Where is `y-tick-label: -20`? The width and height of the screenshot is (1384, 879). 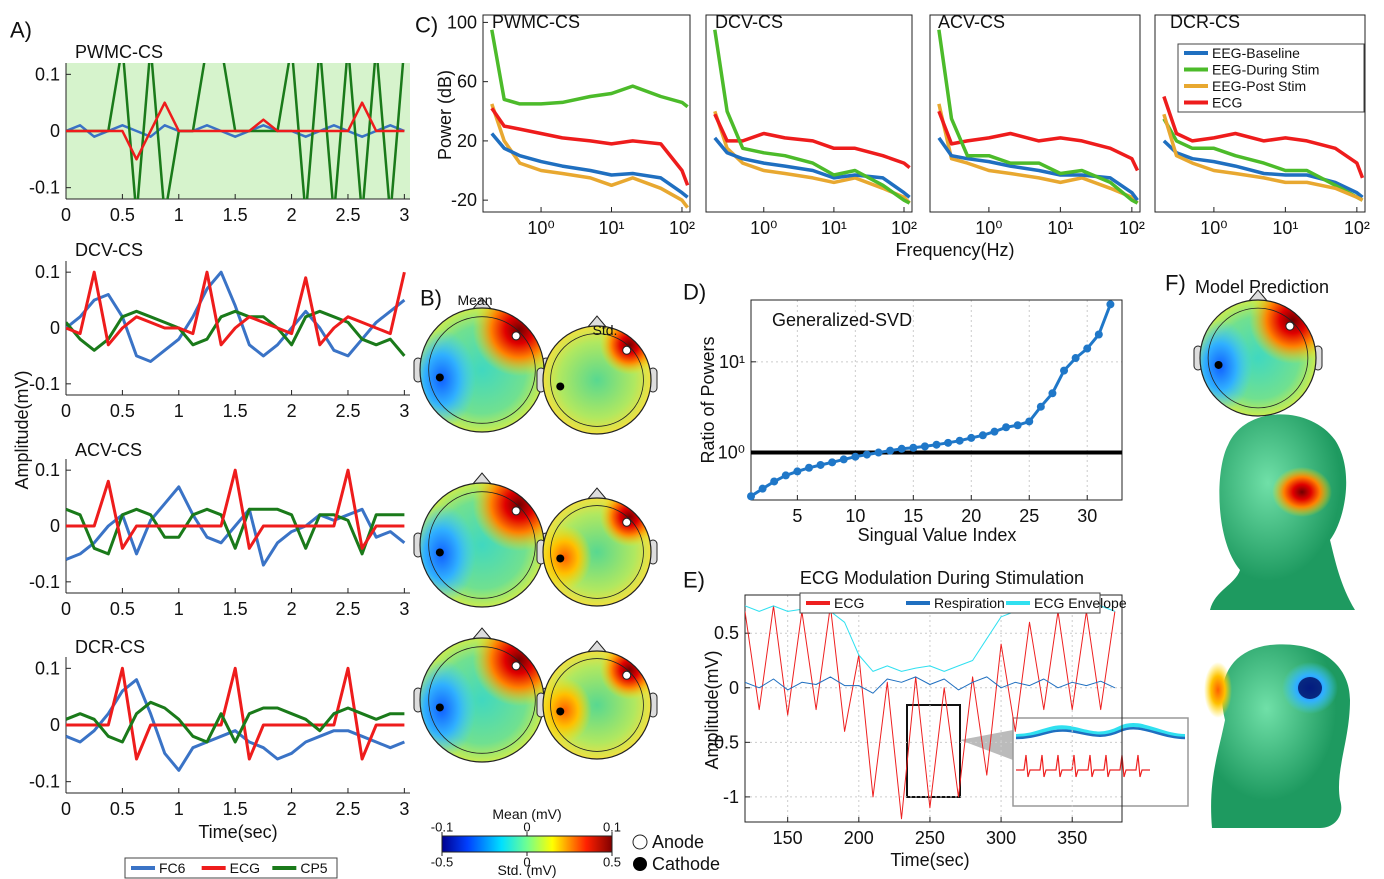
y-tick-label: -20 is located at coordinates (464, 200).